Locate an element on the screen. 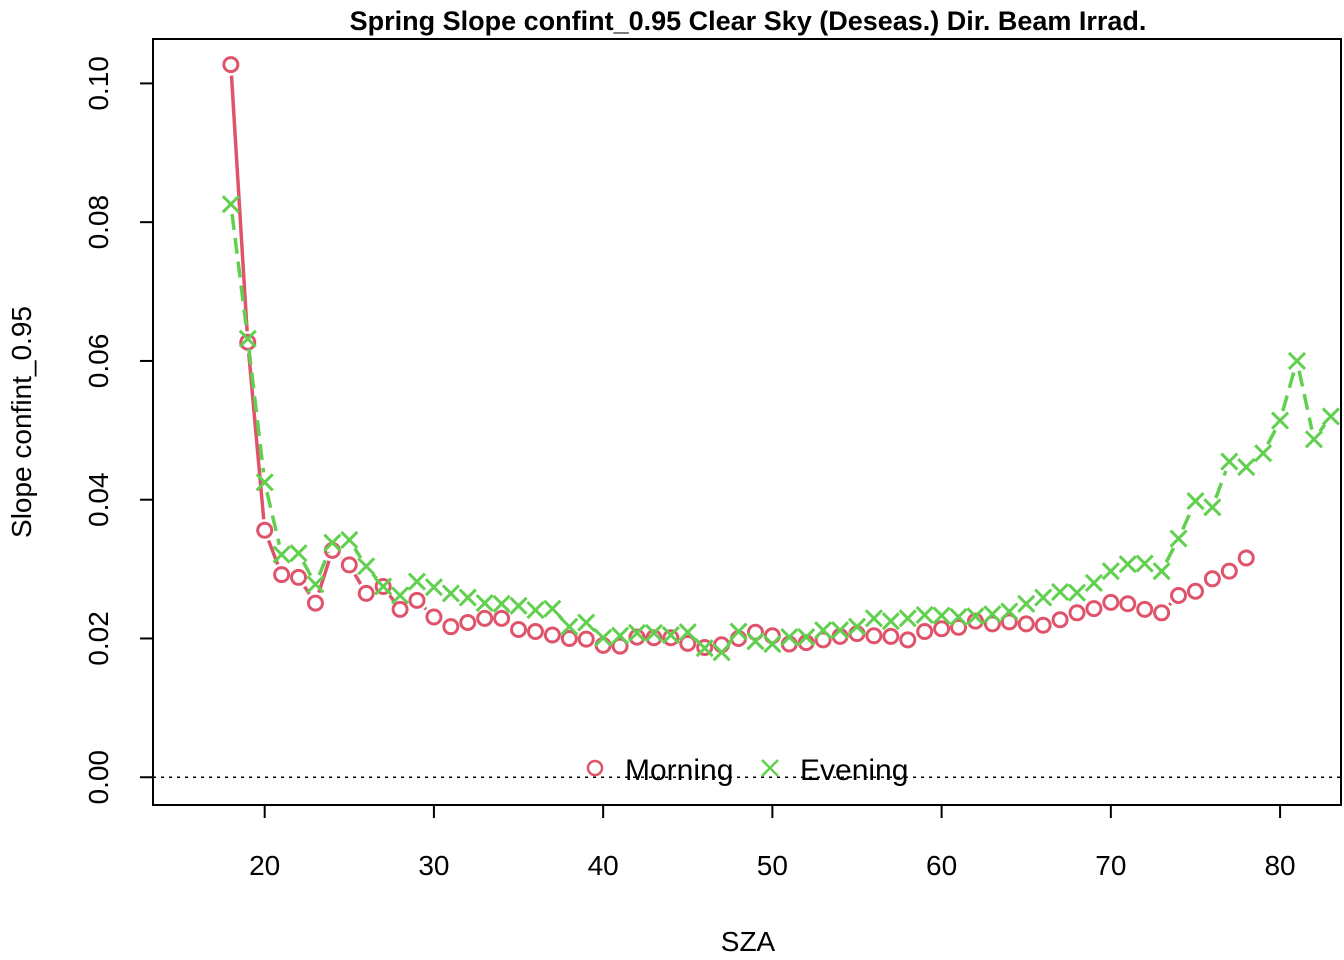 Image resolution: width=1344 pixels, height=960 pixels. x-axis-label: SZA is located at coordinates (748, 941).